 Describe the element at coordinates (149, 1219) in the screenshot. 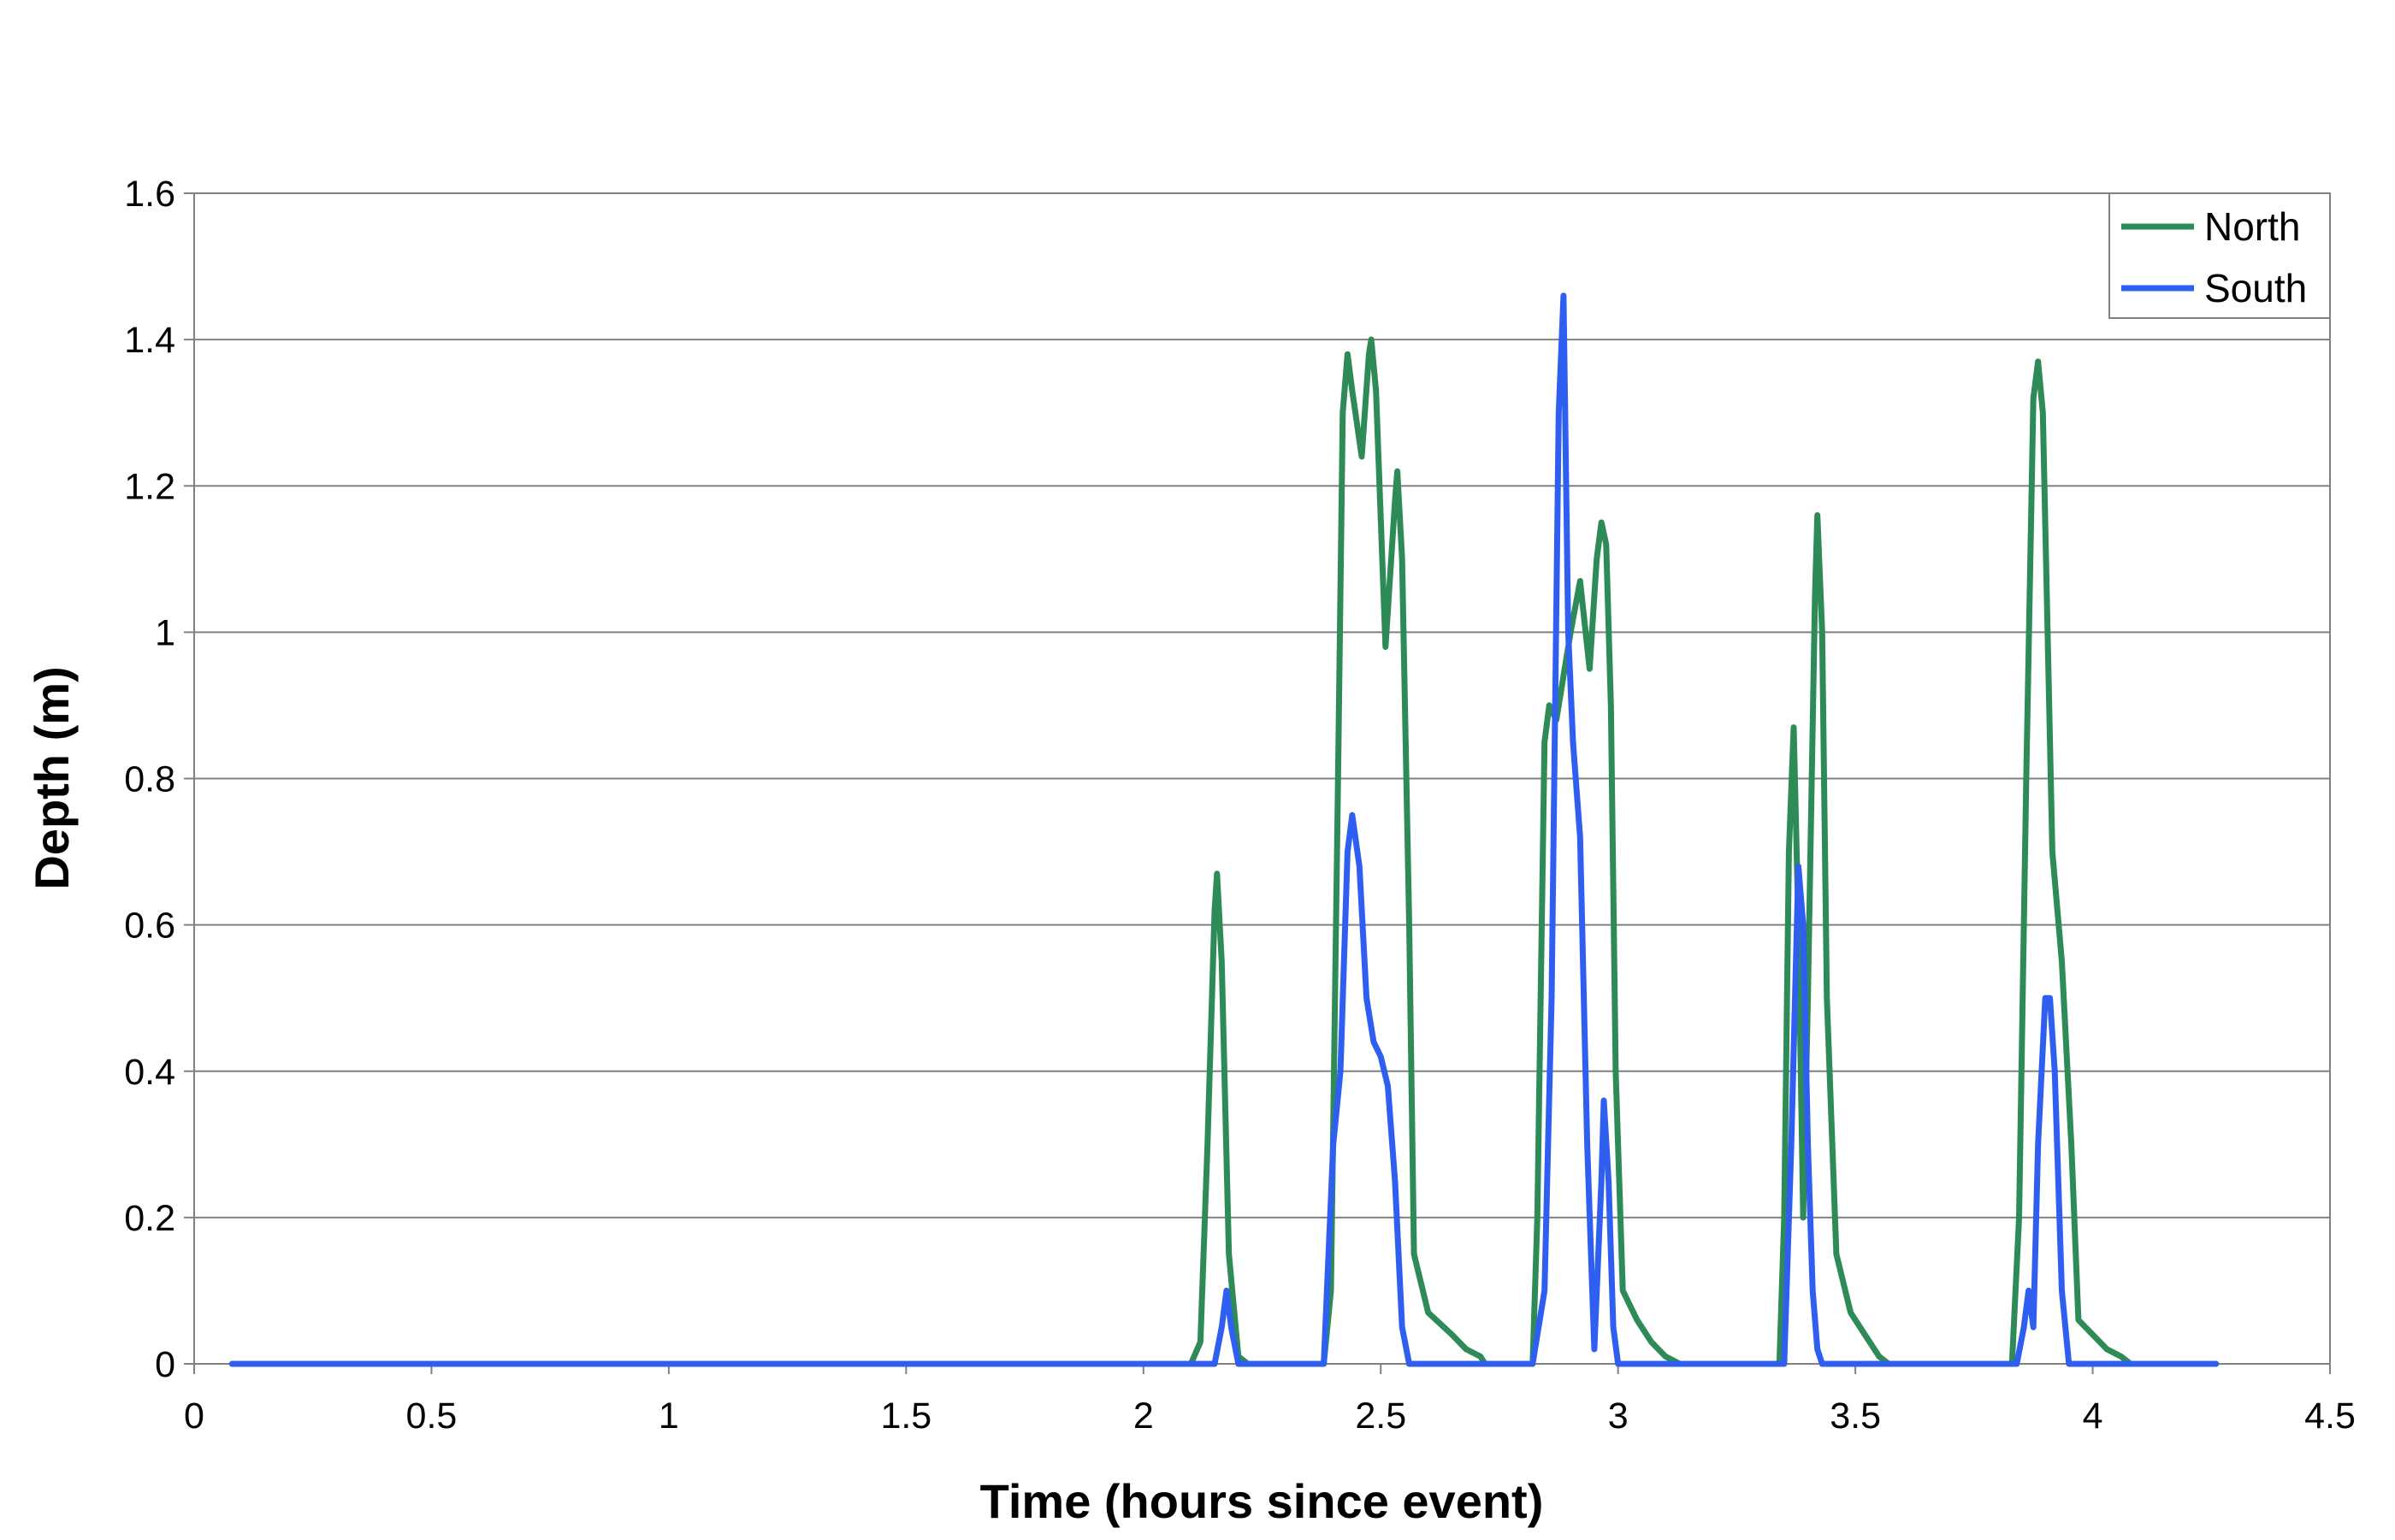

I see `y-tick-label: 0.2` at that location.